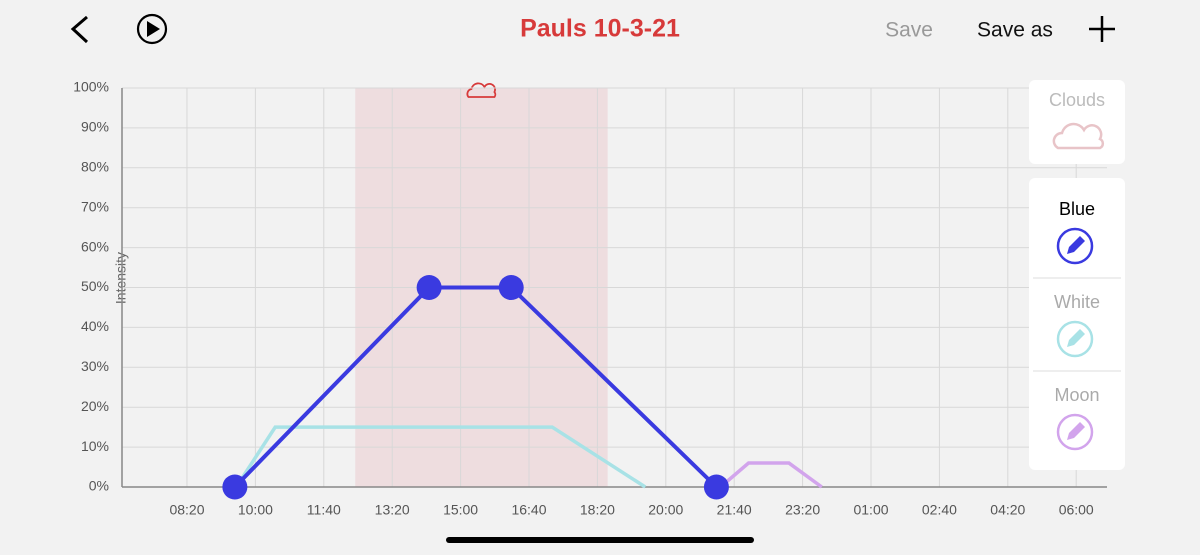 This screenshot has width=1200, height=555. I want to click on add-button, so click(1102, 29).